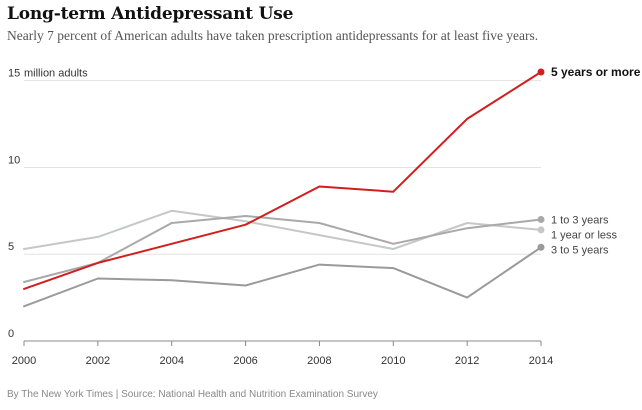 This screenshot has height=410, width=642. Describe the element at coordinates (14, 74) in the screenshot. I see `y-tick-label-15: 15` at that location.